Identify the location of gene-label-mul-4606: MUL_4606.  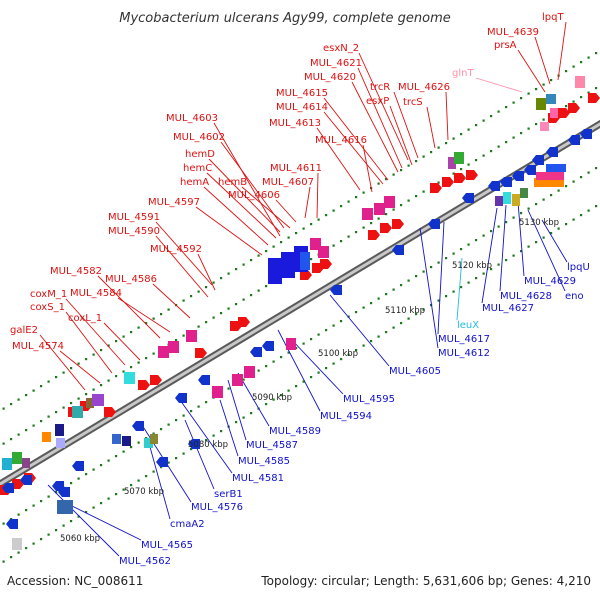
(254, 195).